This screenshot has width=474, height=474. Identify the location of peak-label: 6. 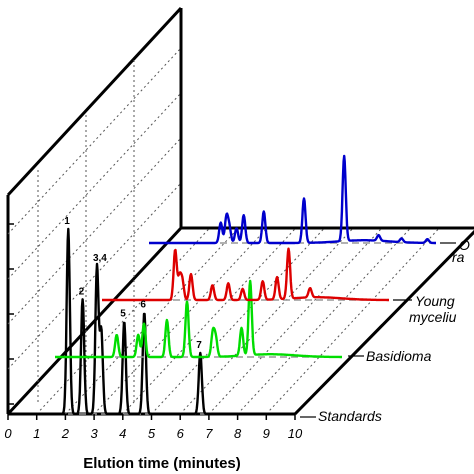
(143, 304).